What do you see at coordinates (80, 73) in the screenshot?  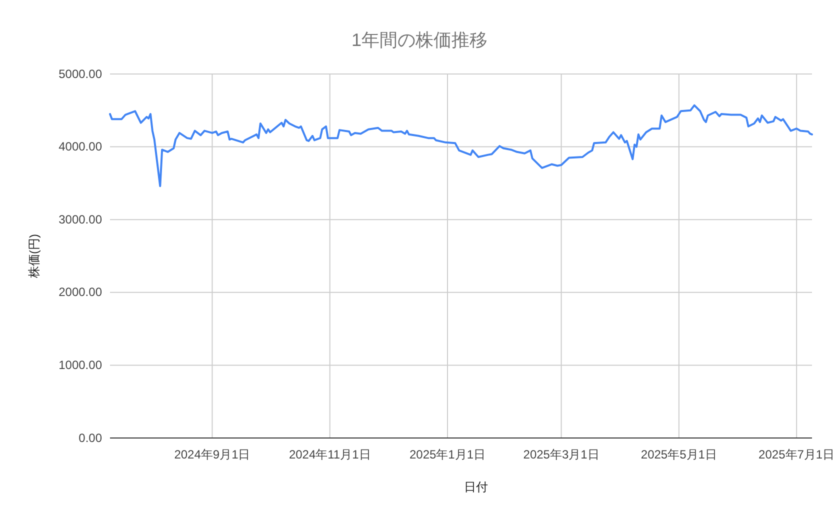 I see `y-tick-label: 5000.00` at bounding box center [80, 73].